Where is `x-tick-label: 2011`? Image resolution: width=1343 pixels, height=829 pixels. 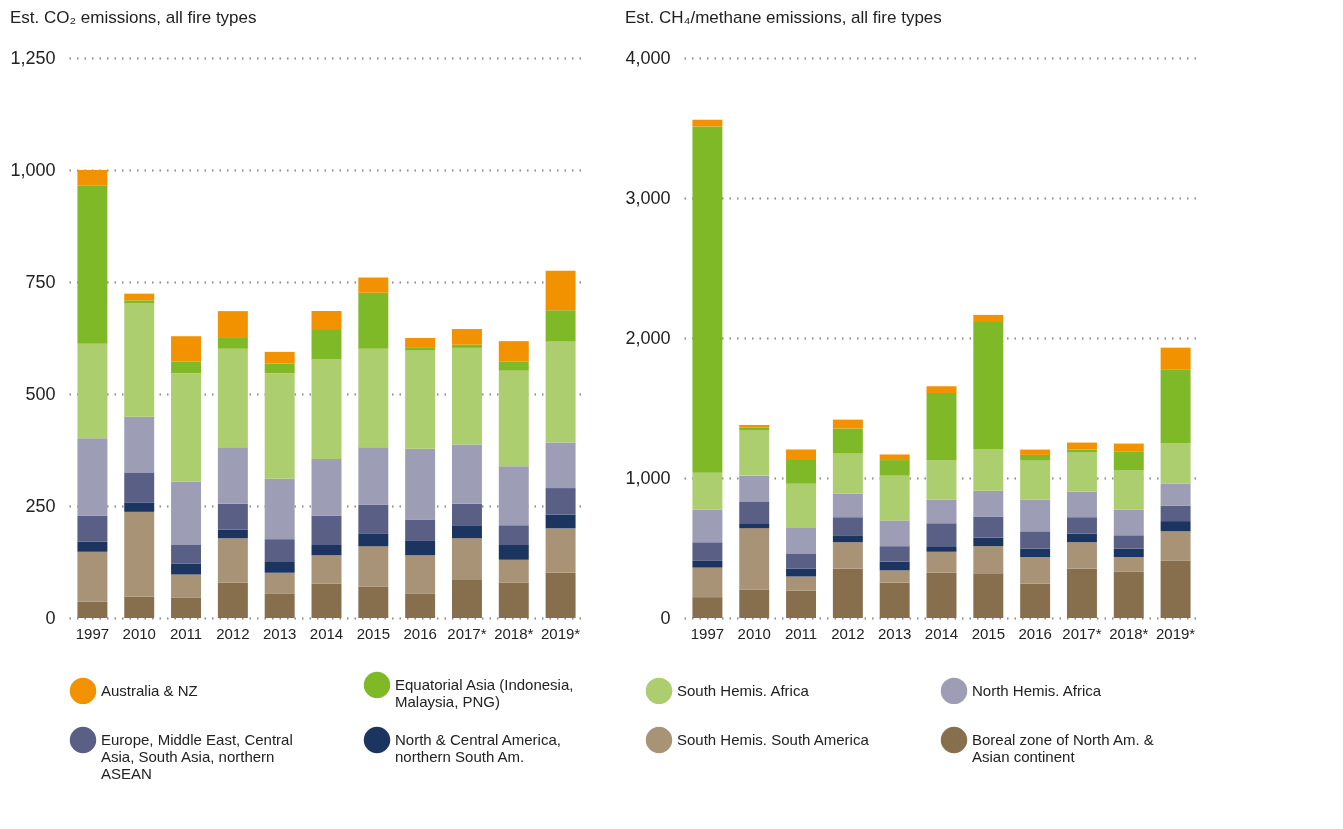
x-tick-label: 2011 is located at coordinates (186, 633).